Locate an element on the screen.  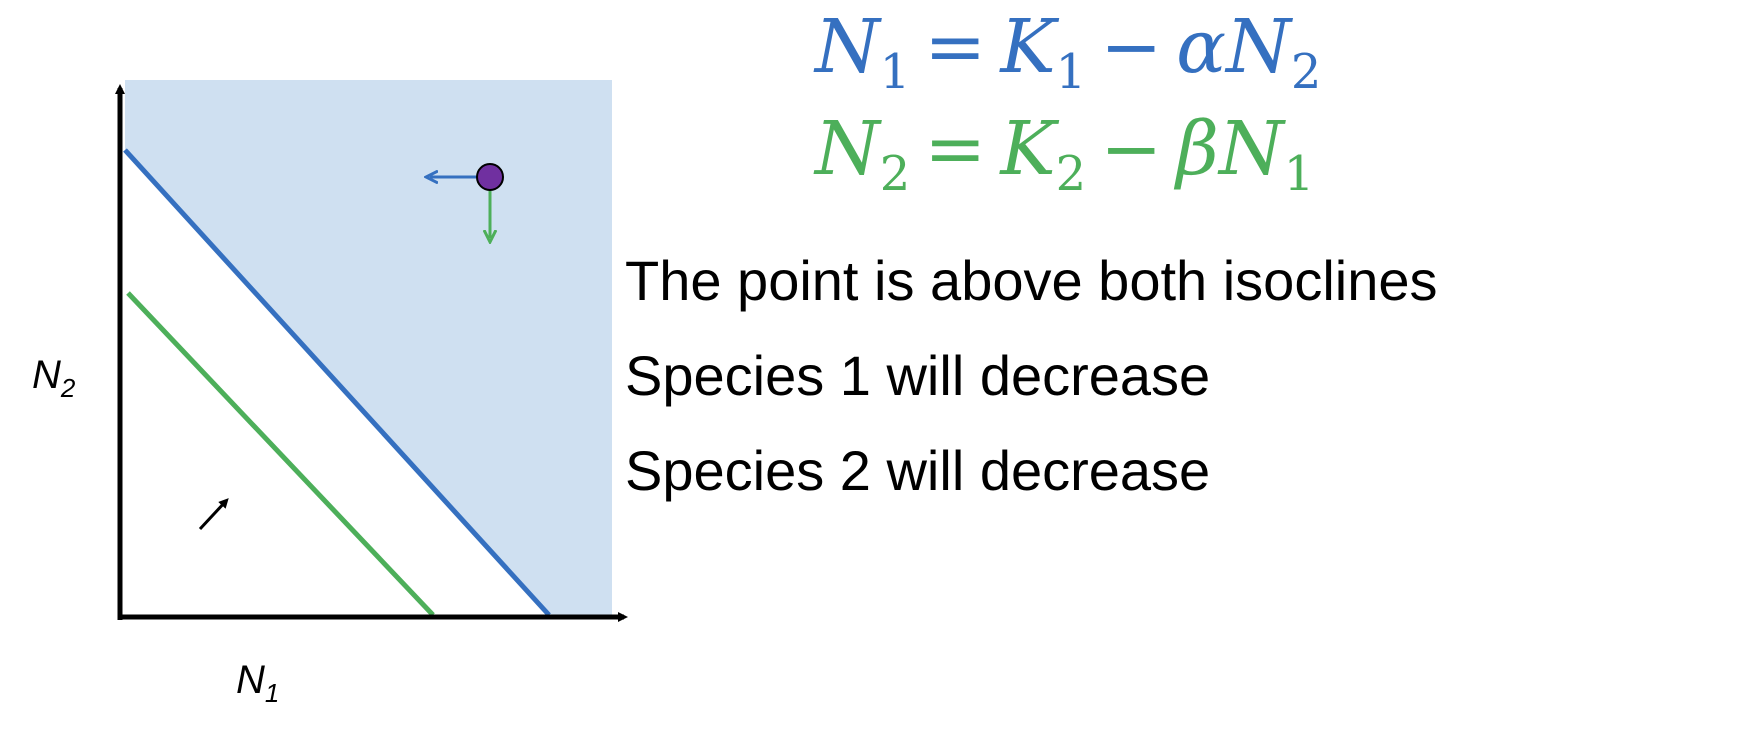
y-axis-label: N2 is located at coordinates (54, 378).